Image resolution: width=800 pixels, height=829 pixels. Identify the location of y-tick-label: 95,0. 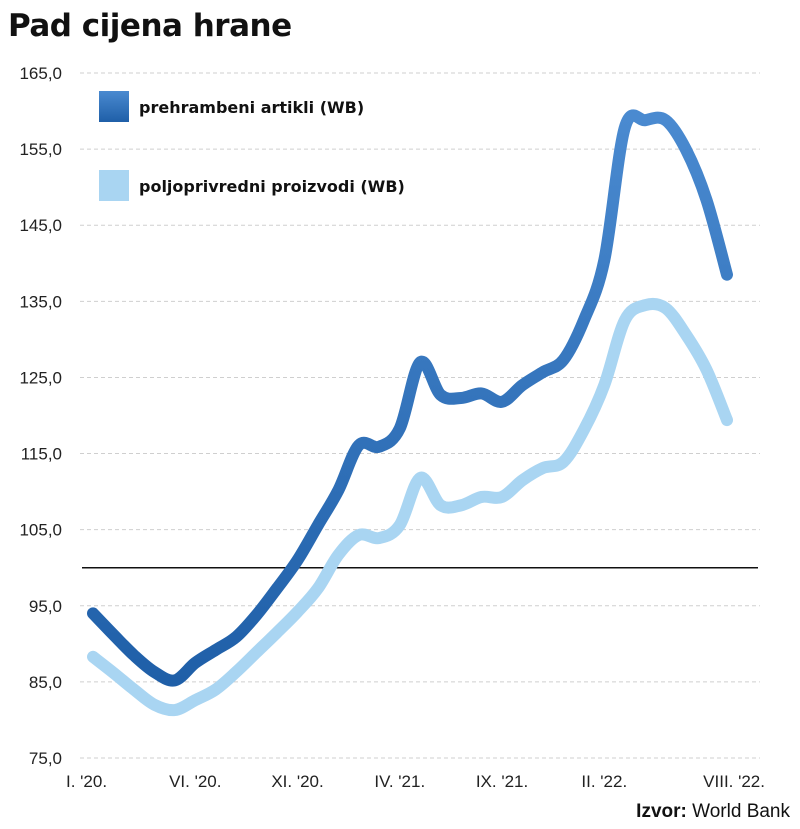
(45, 606).